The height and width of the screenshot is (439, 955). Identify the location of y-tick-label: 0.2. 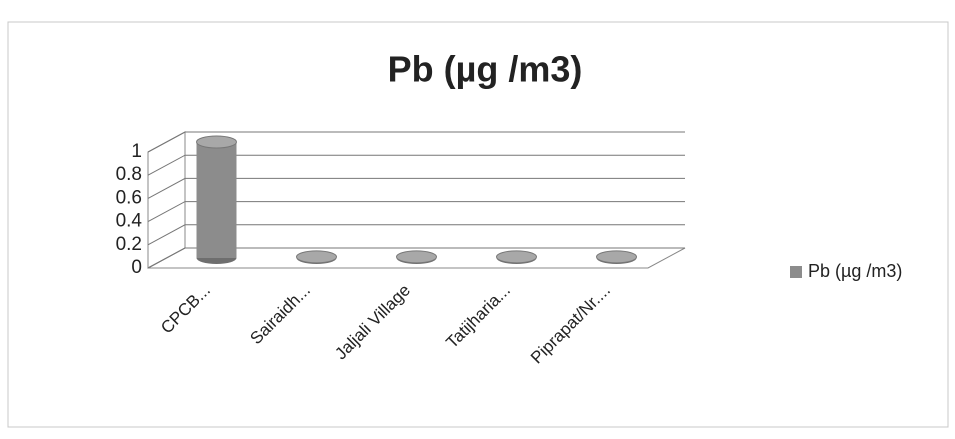
(129, 244).